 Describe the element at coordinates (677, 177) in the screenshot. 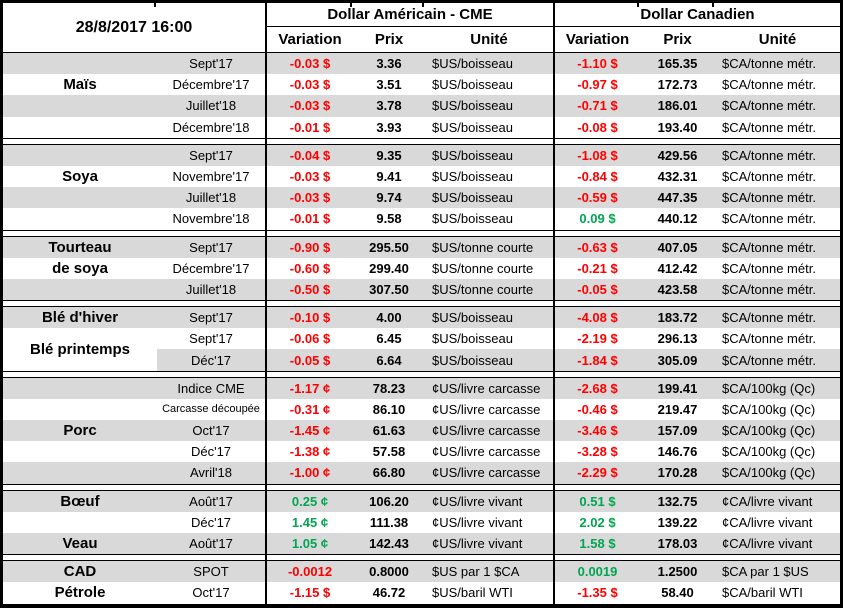

I see `cell-ca-prix: 432.31` at that location.